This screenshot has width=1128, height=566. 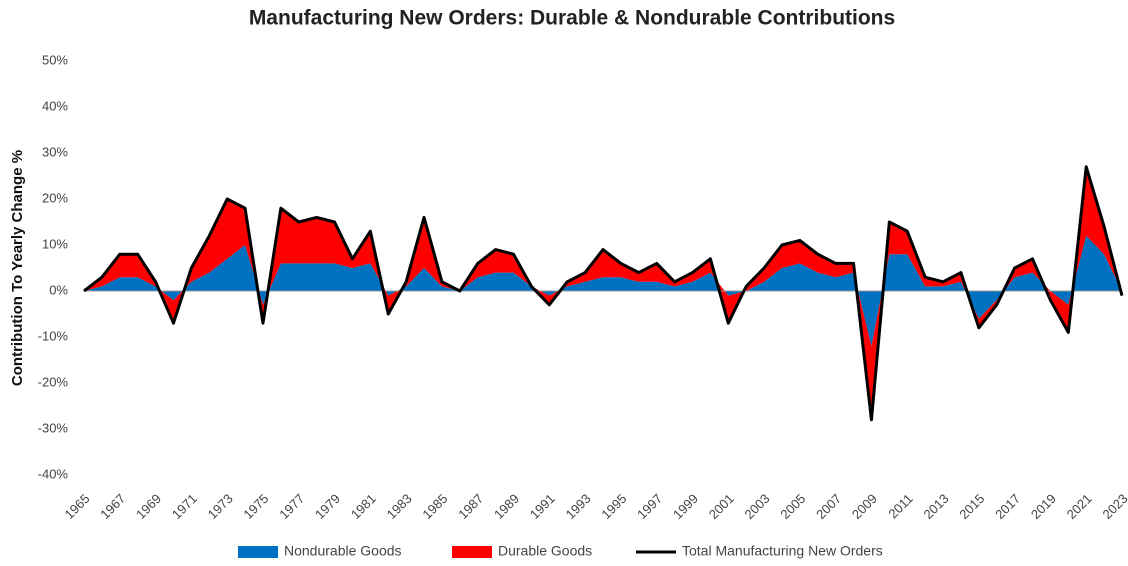 What do you see at coordinates (291, 506) in the screenshot?
I see `x-tick-label: 1977` at bounding box center [291, 506].